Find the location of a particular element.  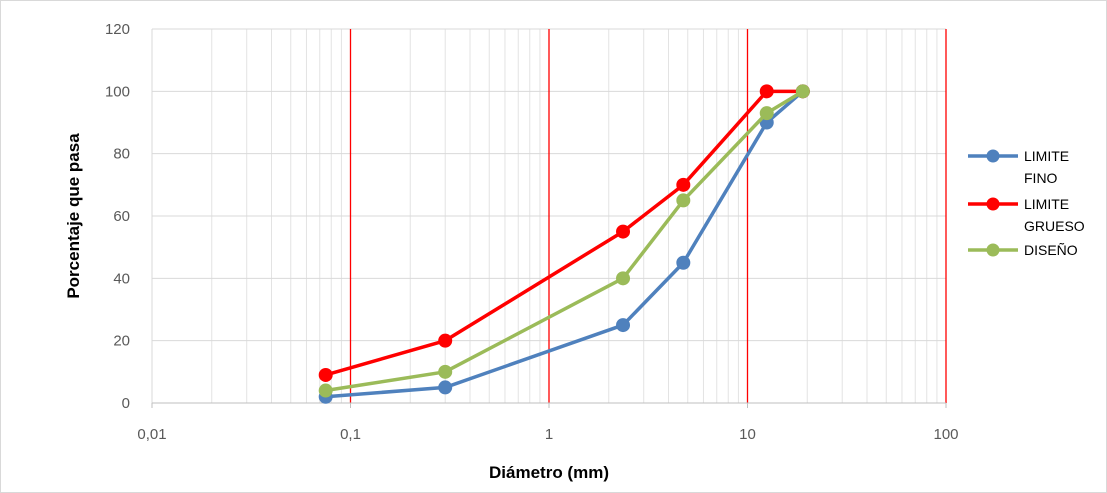

x-tick-label: 1 is located at coordinates (549, 434).